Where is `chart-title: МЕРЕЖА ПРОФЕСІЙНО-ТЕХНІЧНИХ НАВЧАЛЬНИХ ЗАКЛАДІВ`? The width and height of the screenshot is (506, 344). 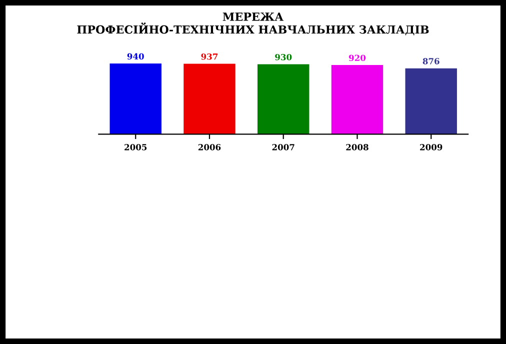 chart-title: МЕРЕЖА ПРОФЕСІЙНО-ТЕХНІЧНИХ НАВЧАЛЬНИХ ЗАКЛАДІВ is located at coordinates (253, 24).